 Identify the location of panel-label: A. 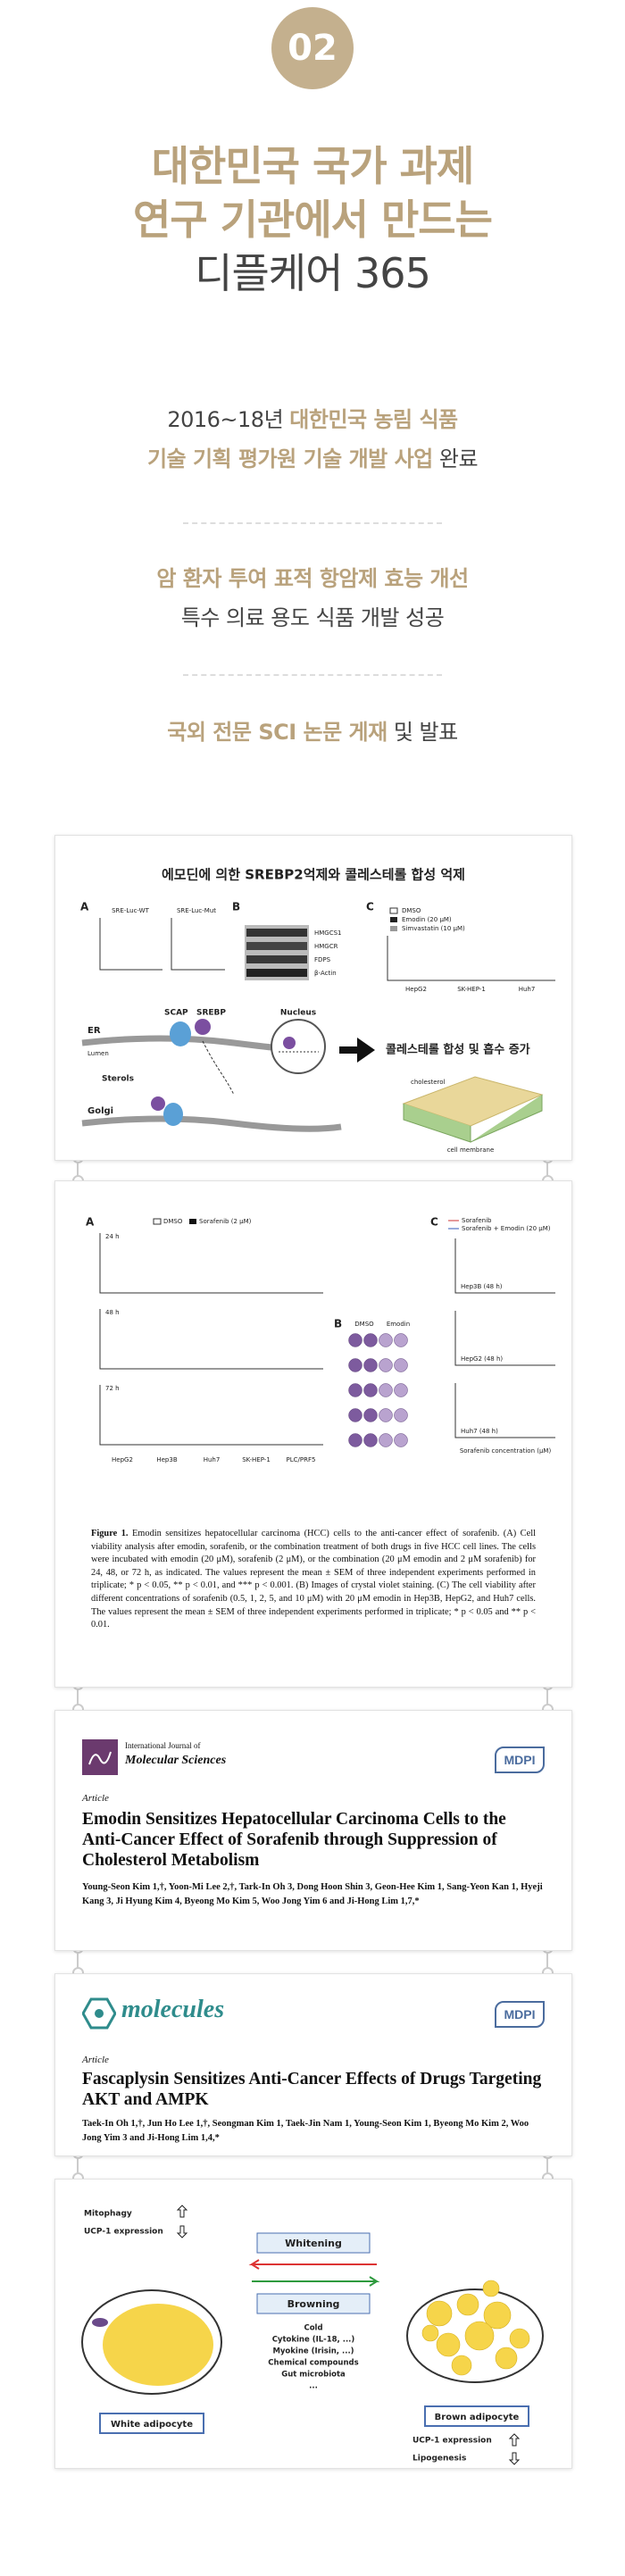
(91, 1222).